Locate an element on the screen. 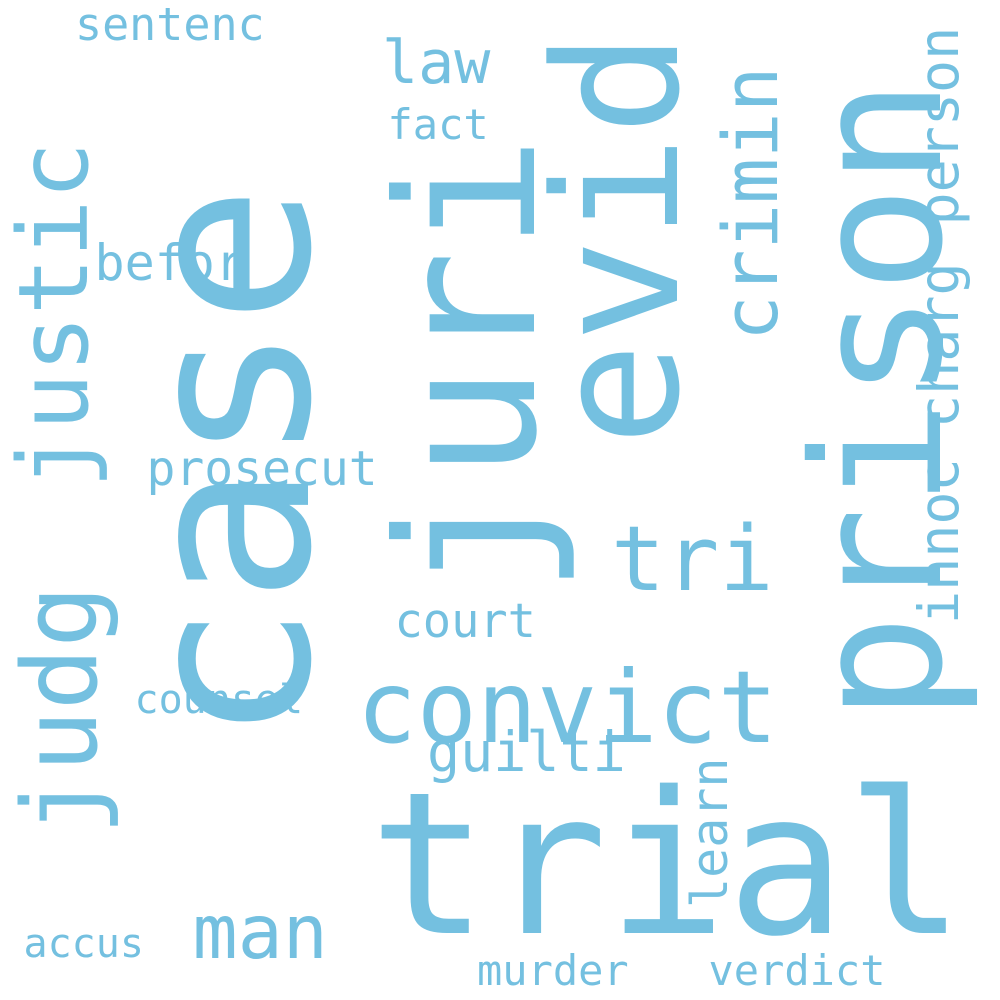 This screenshot has height=1000, width=1000. word-tri: tri is located at coordinates (692, 559).